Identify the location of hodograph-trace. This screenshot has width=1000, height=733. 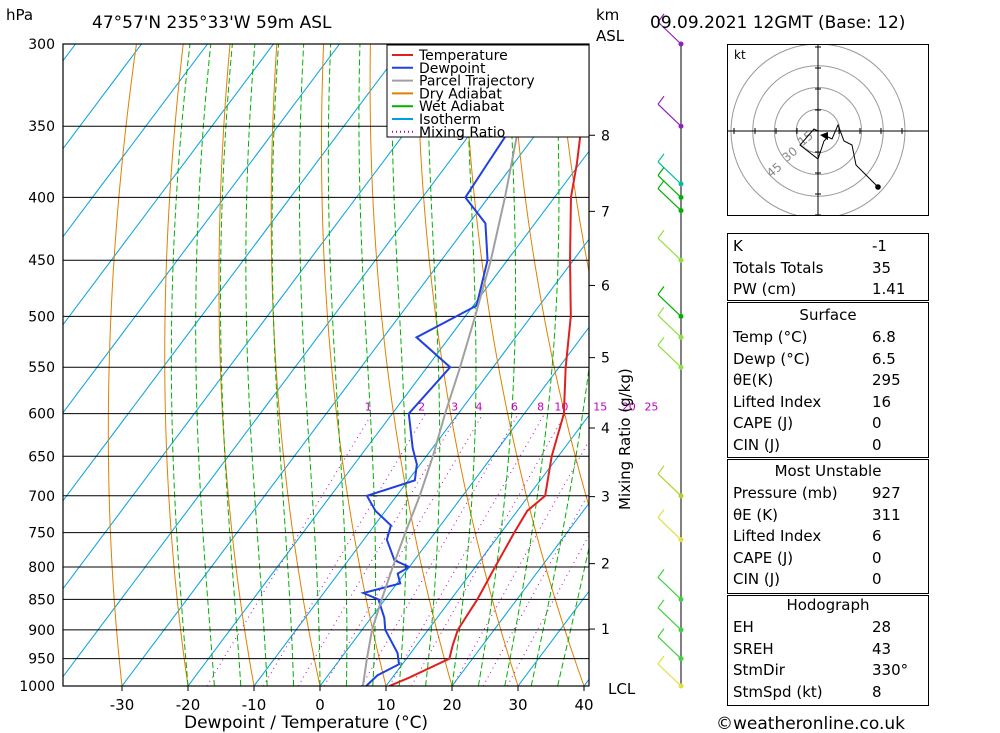
(839, 155).